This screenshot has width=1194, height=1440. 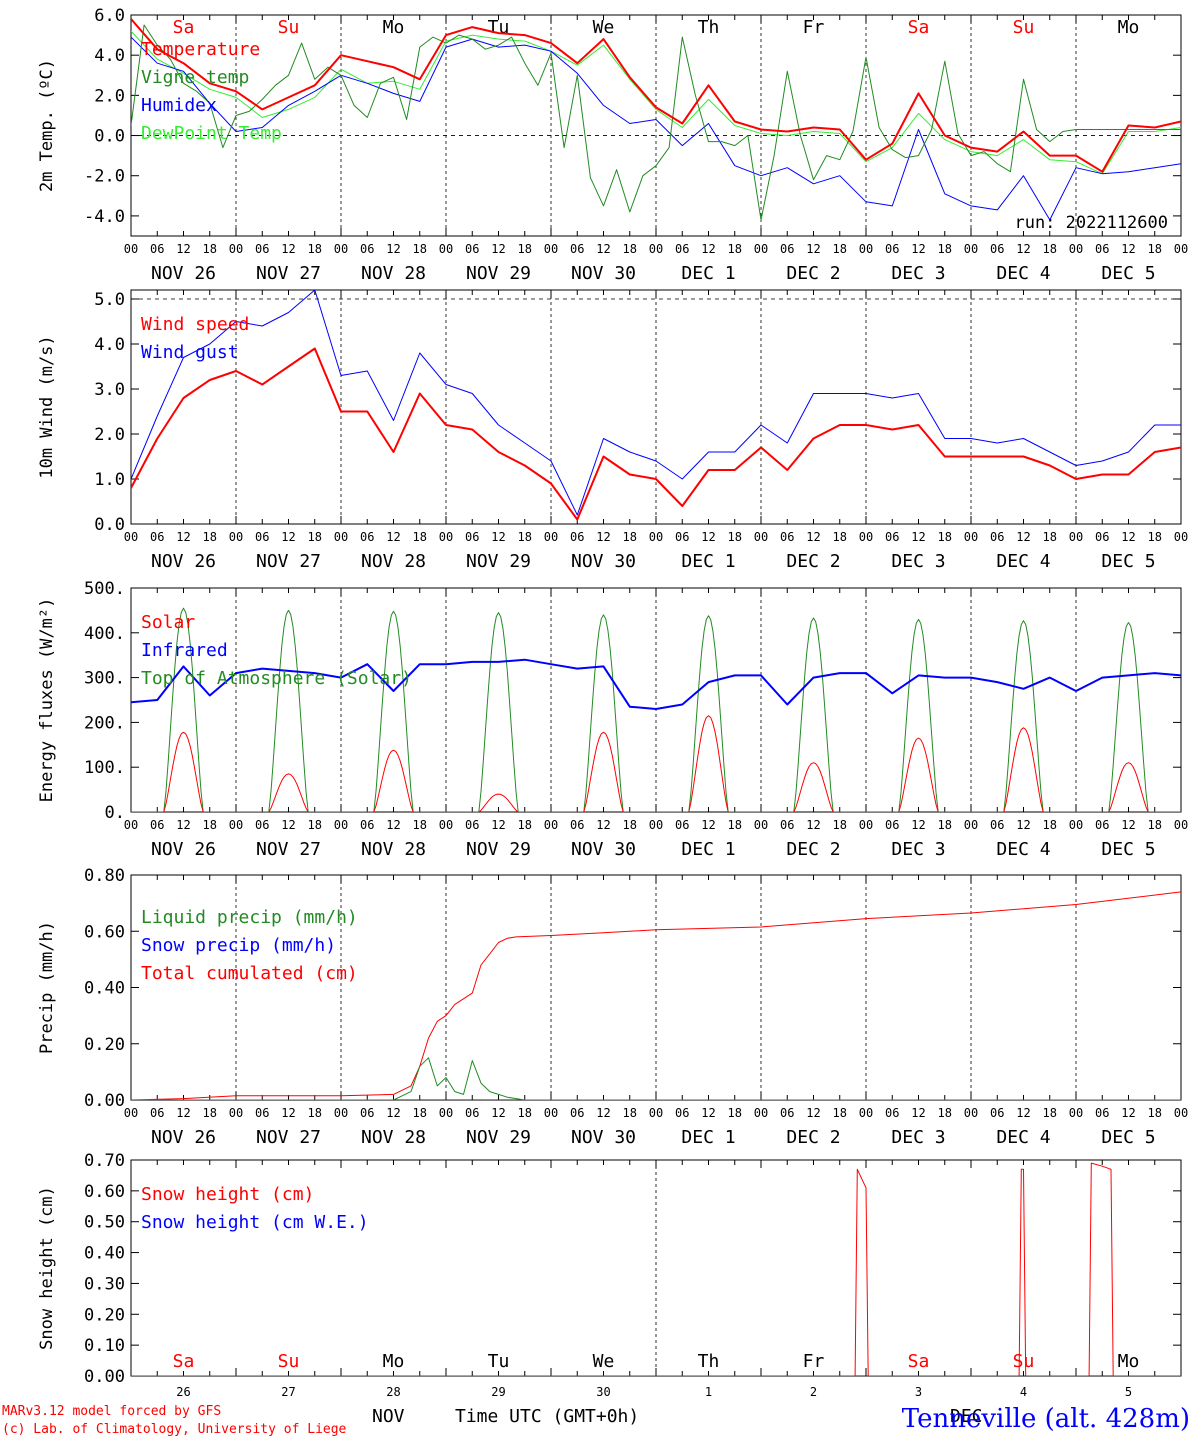 I want to click on month-label-dec: DEC, so click(x=966, y=1416).